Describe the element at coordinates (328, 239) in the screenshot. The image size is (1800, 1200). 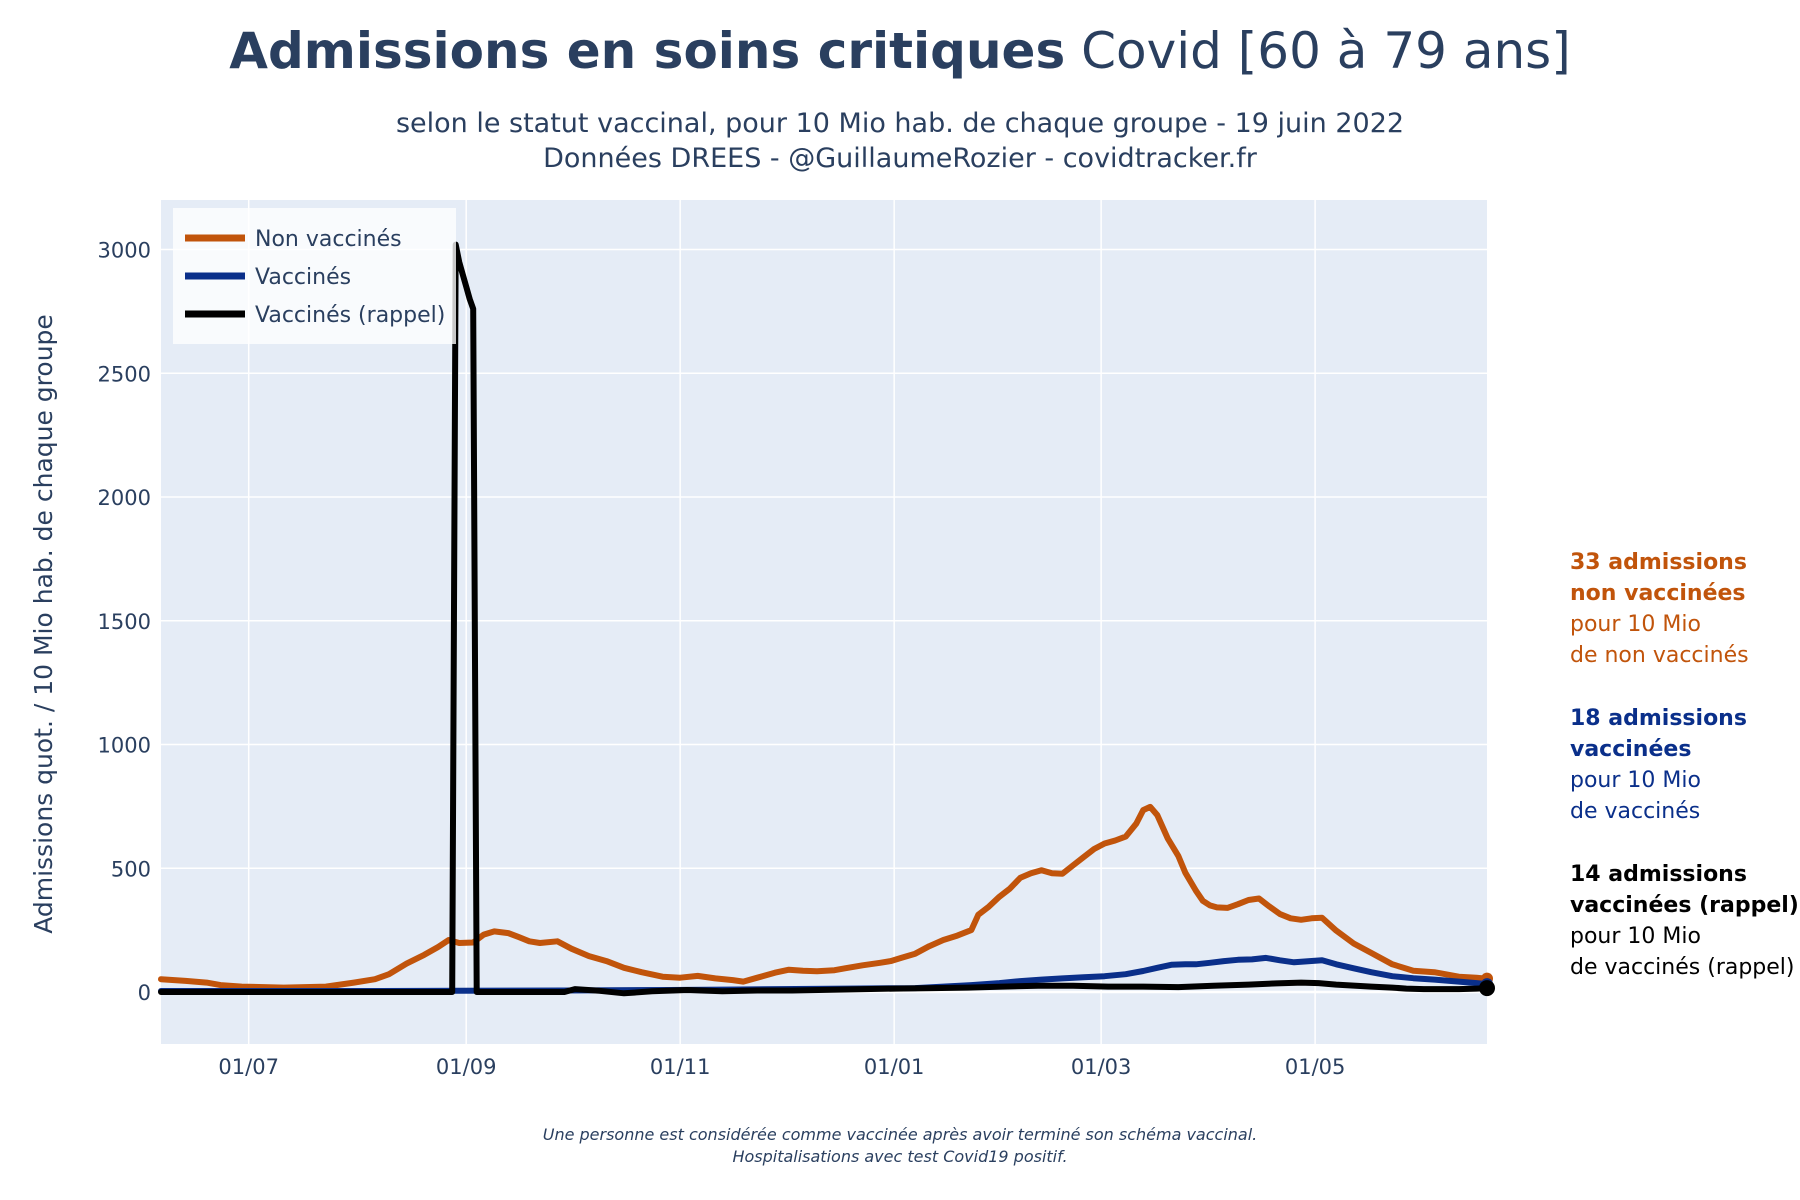
I see `legend-label-non-vaccines: Non vaccinés` at that location.